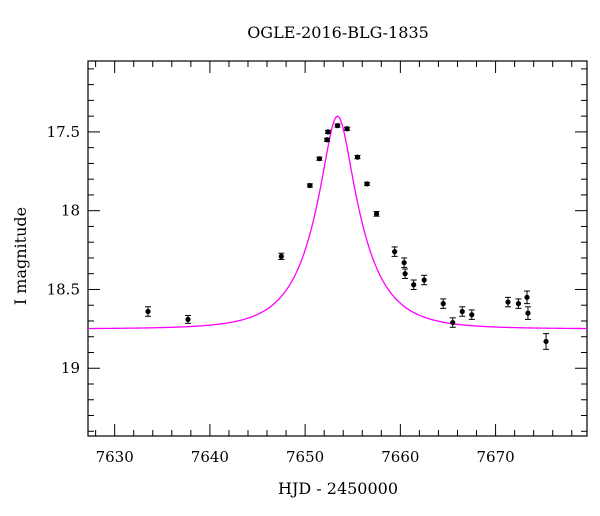 Image resolution: width=600 pixels, height=516 pixels. Describe the element at coordinates (63, 289) in the screenshot. I see `y-tick-label: 18.5` at that location.